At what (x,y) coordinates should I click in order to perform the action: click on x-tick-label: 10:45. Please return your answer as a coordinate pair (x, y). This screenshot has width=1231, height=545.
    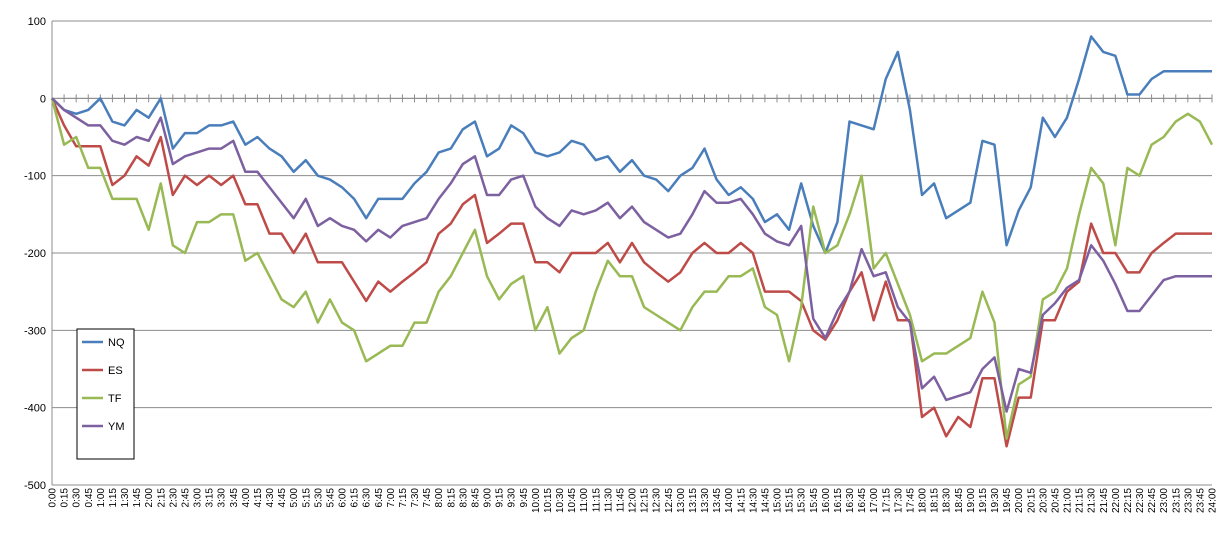
    Looking at the image, I should click on (572, 500).